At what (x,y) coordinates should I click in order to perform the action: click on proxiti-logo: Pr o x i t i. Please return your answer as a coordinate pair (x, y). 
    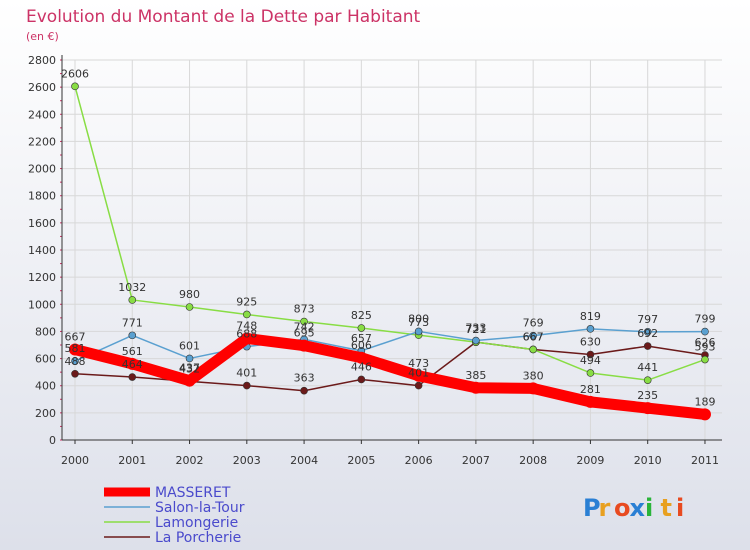
    Looking at the image, I should click on (633, 508).